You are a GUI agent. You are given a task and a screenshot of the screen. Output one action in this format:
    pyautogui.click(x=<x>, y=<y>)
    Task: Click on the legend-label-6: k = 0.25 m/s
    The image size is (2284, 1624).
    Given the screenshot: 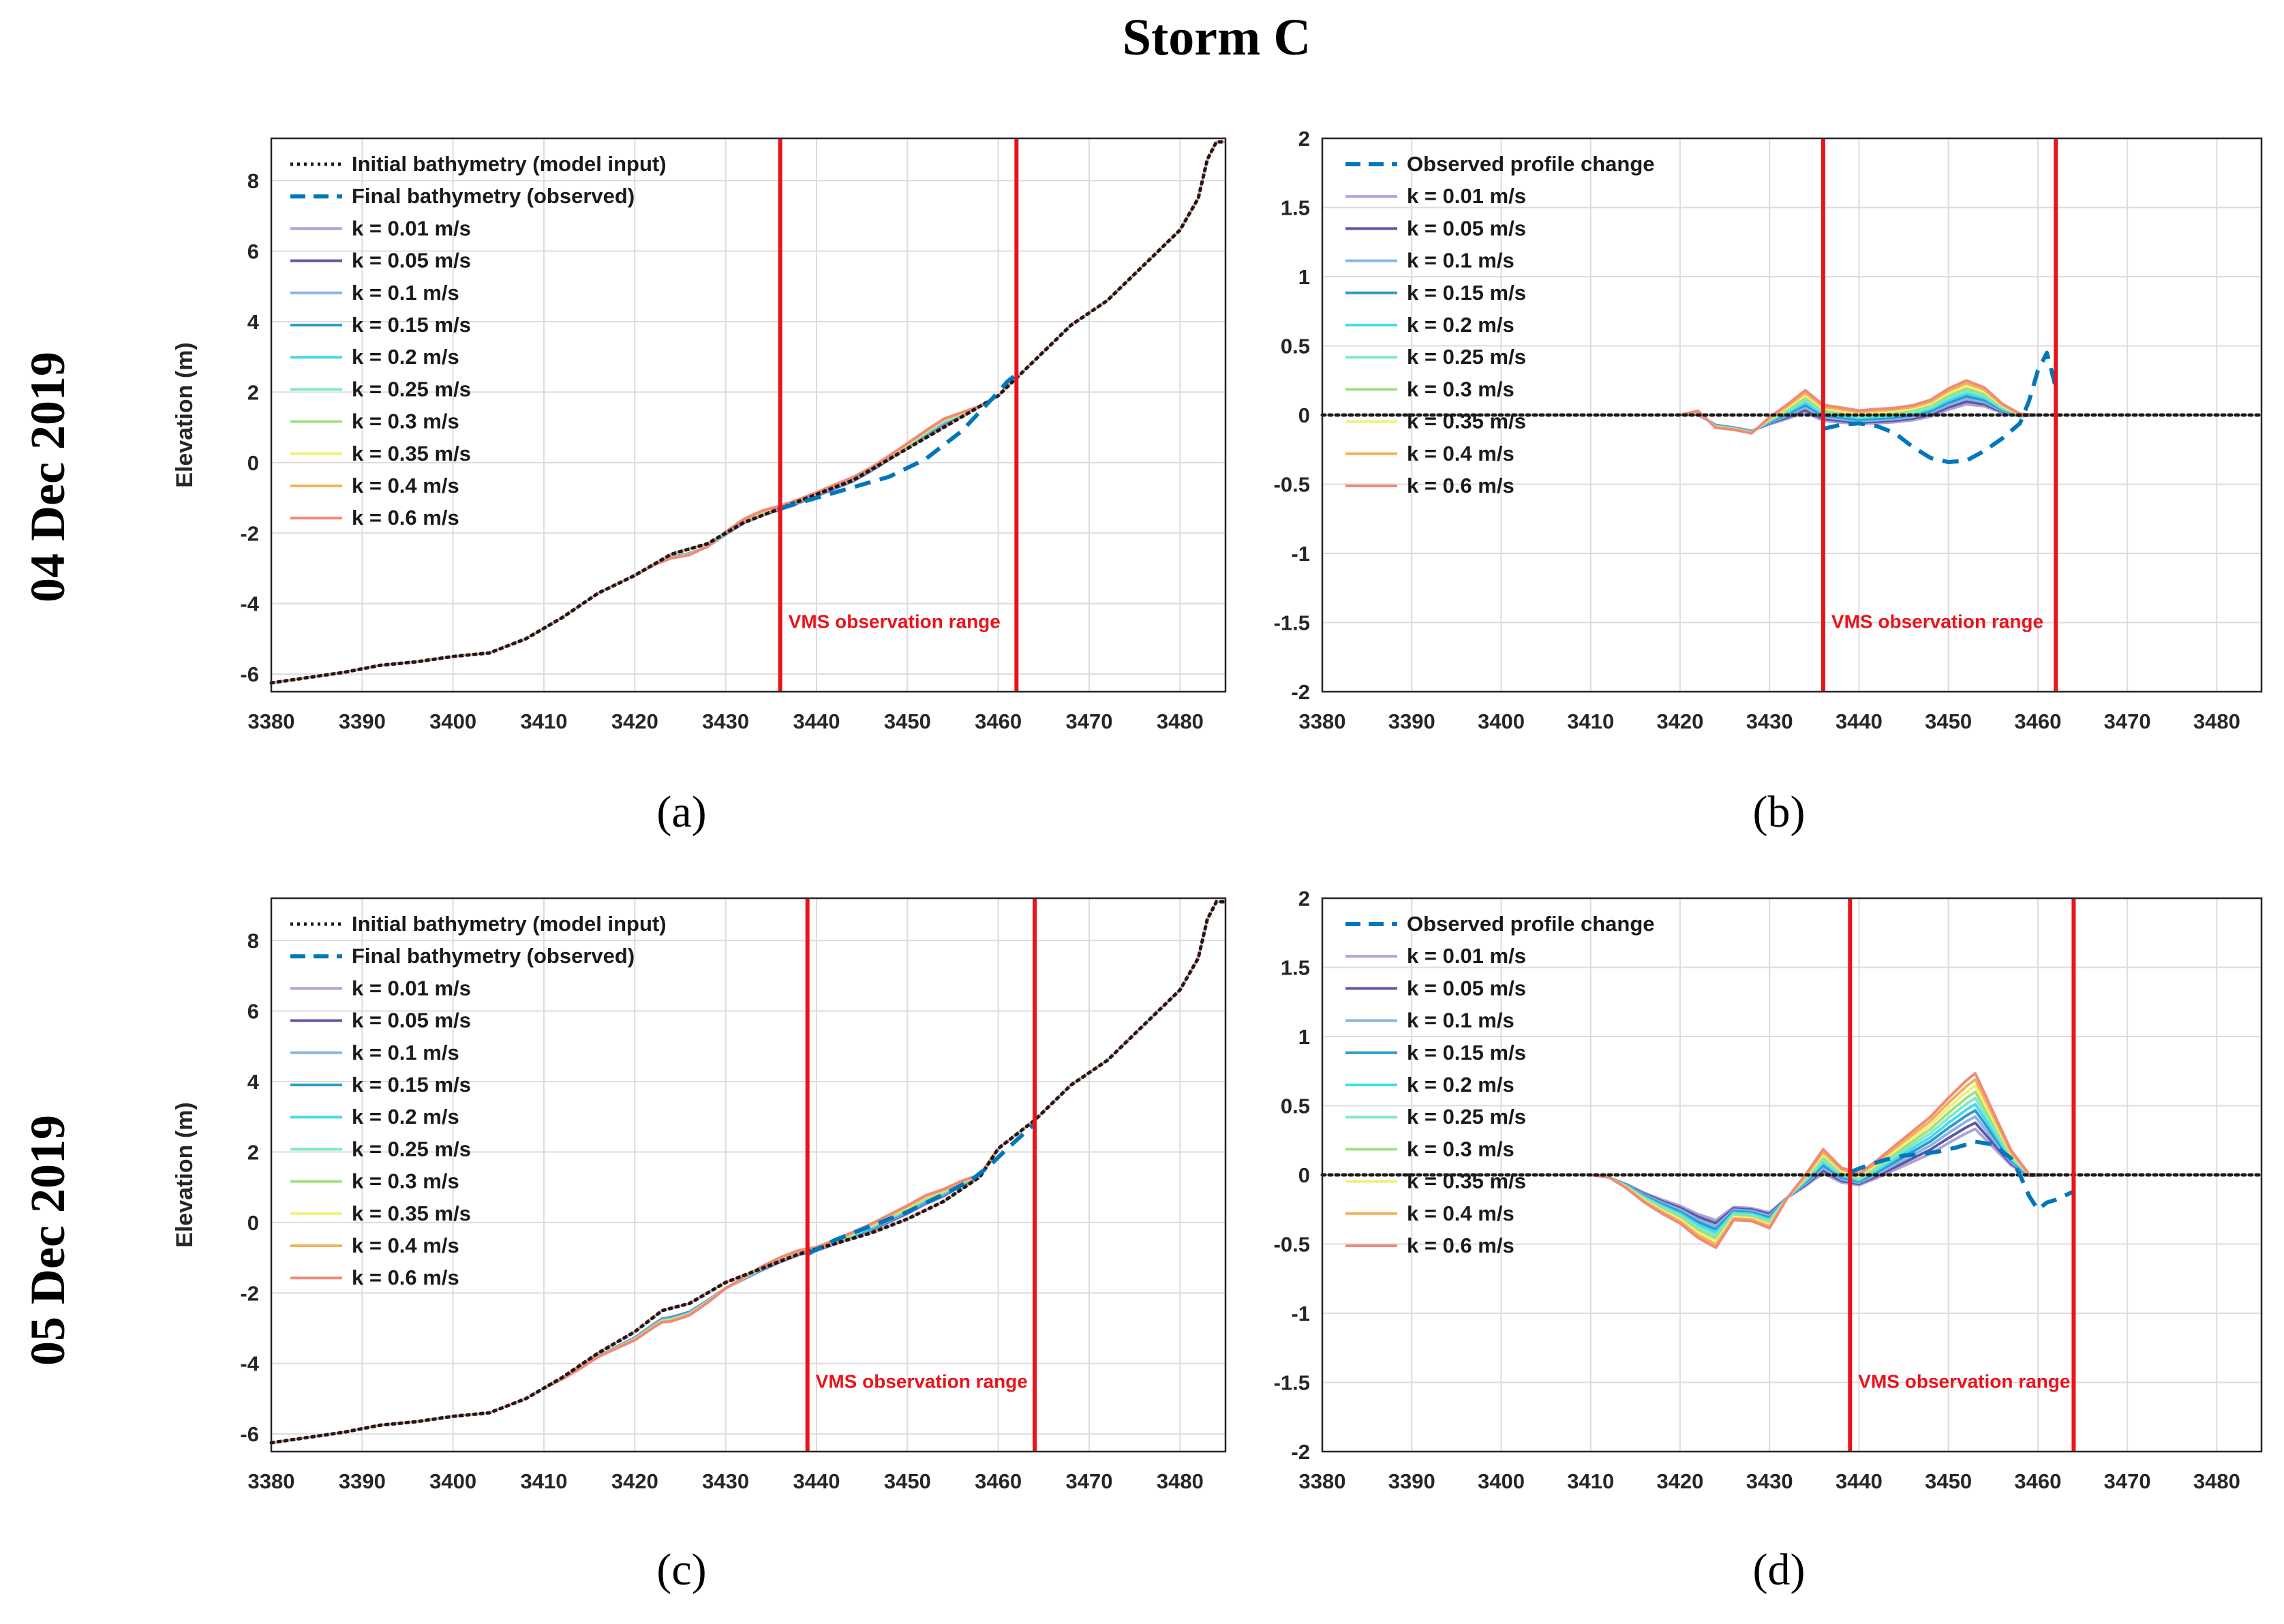 What is the action you would take?
    pyautogui.click(x=1467, y=1117)
    